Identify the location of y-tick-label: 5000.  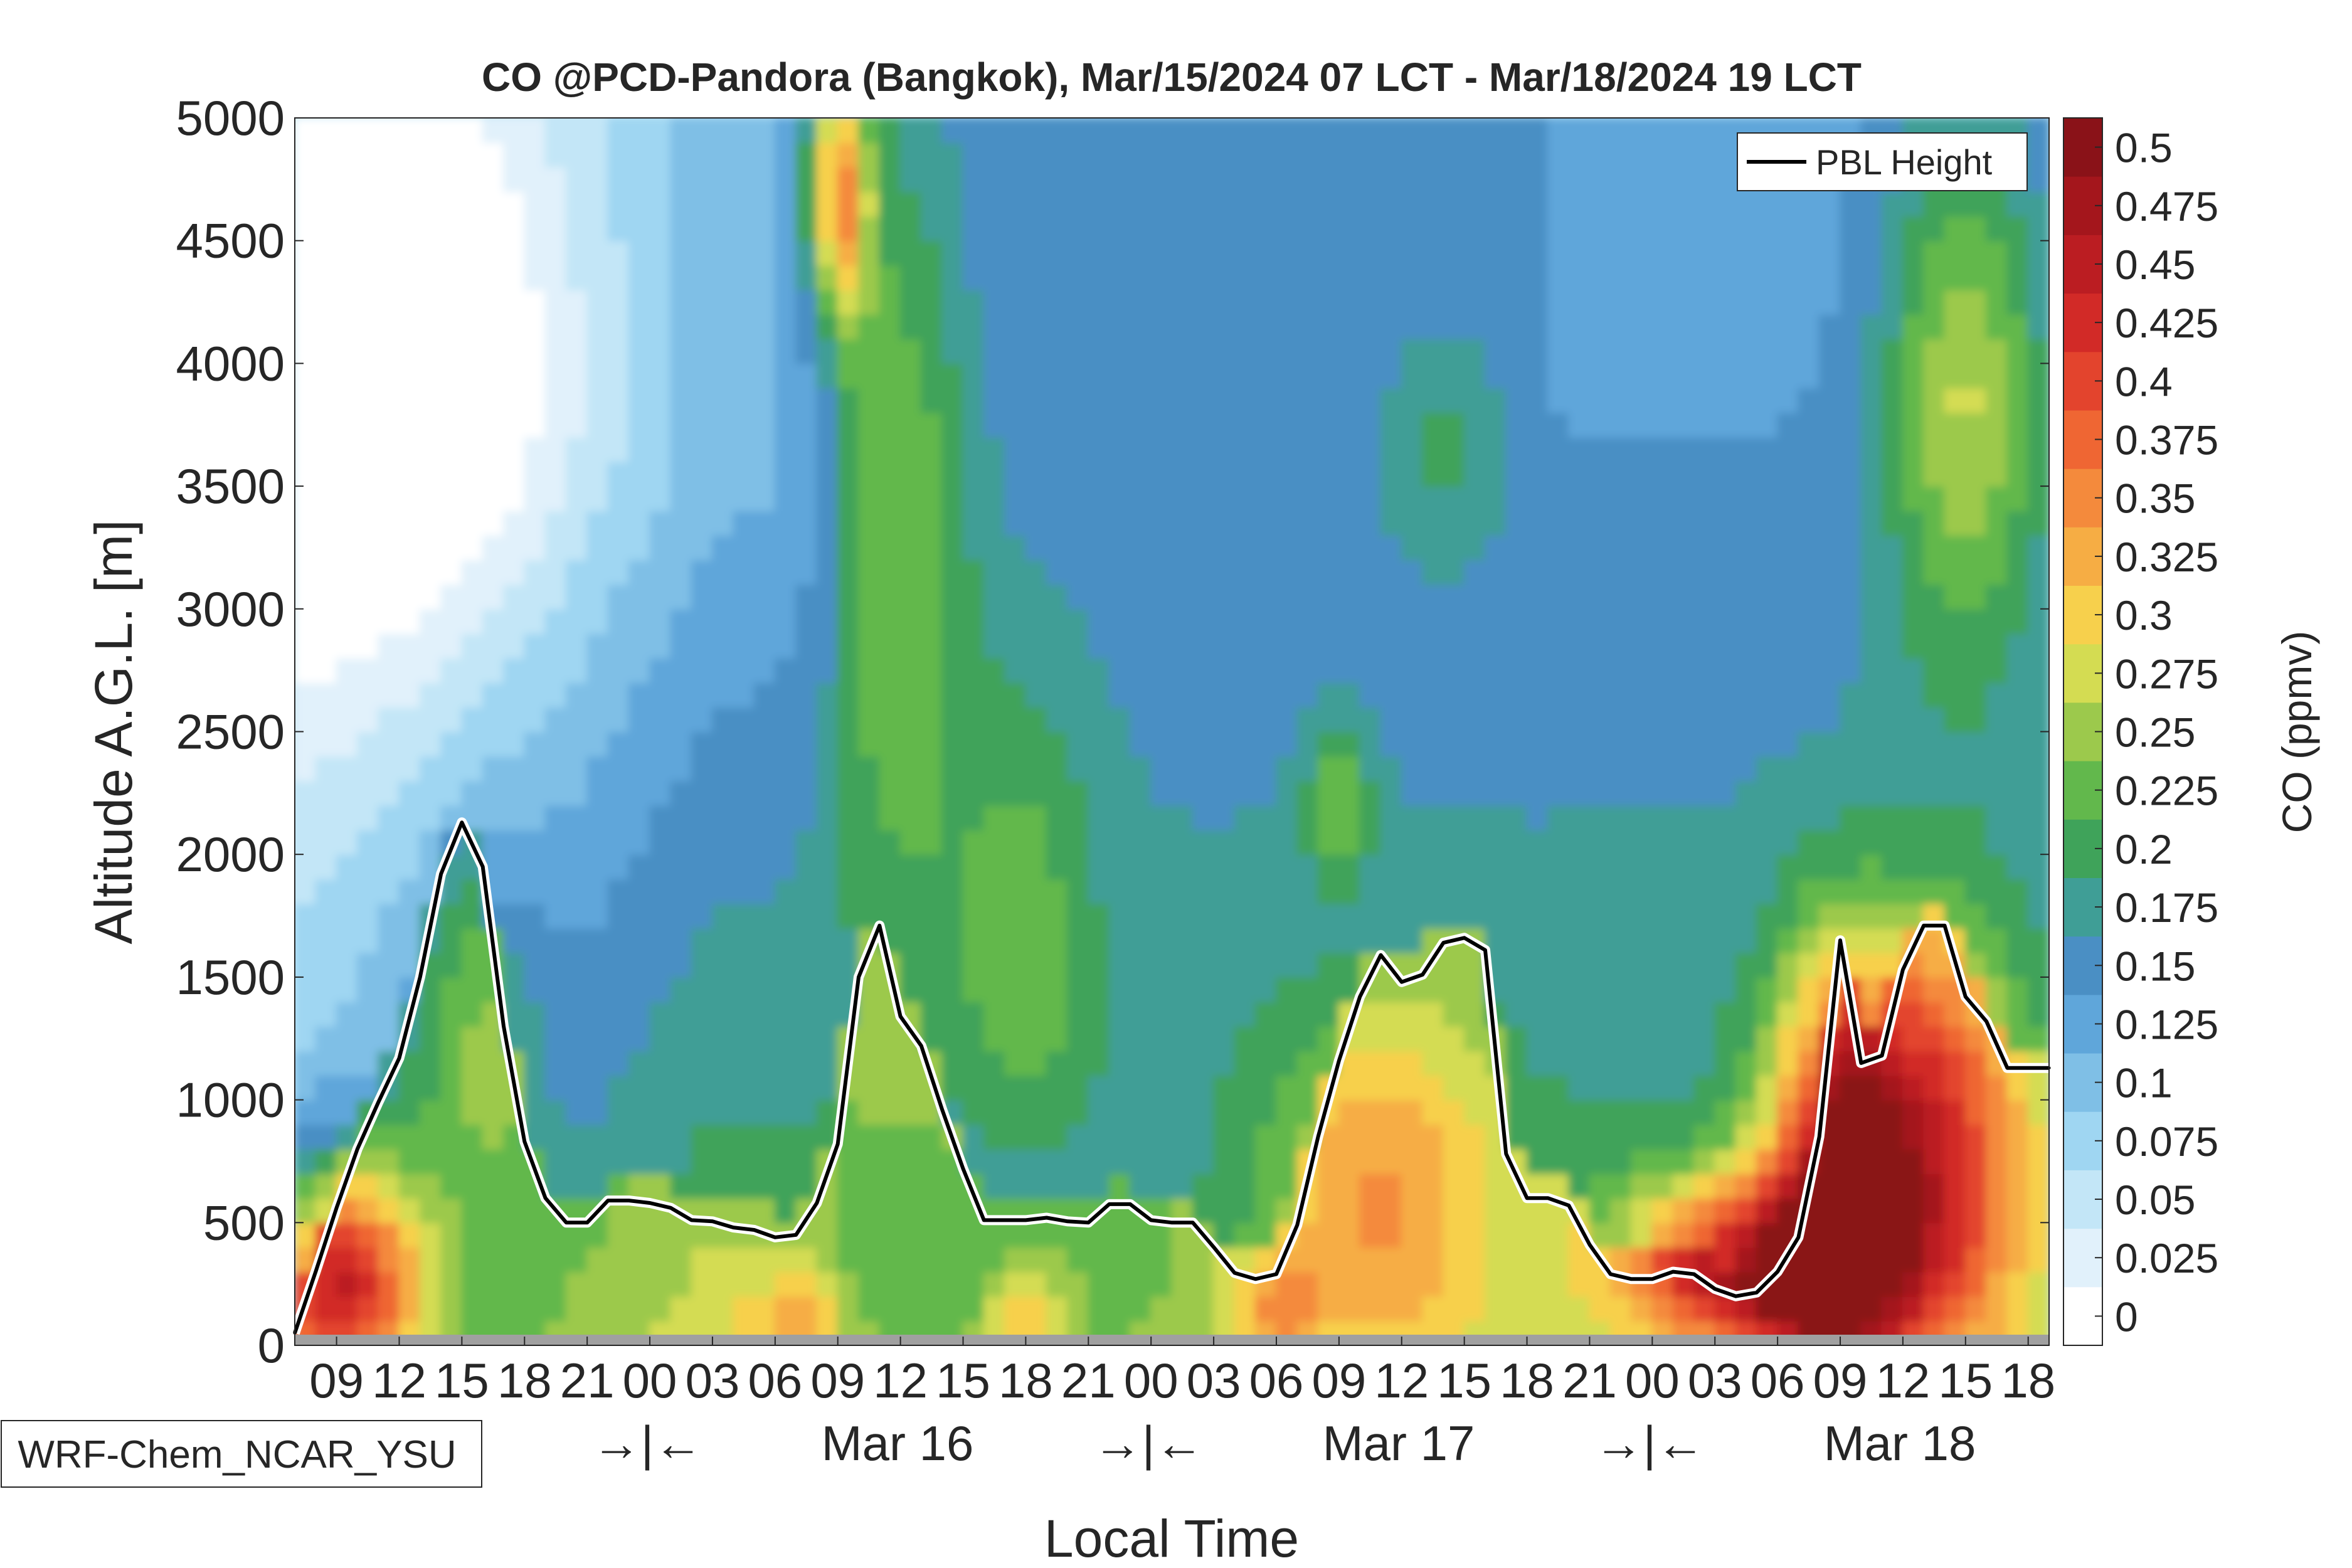
(230, 118).